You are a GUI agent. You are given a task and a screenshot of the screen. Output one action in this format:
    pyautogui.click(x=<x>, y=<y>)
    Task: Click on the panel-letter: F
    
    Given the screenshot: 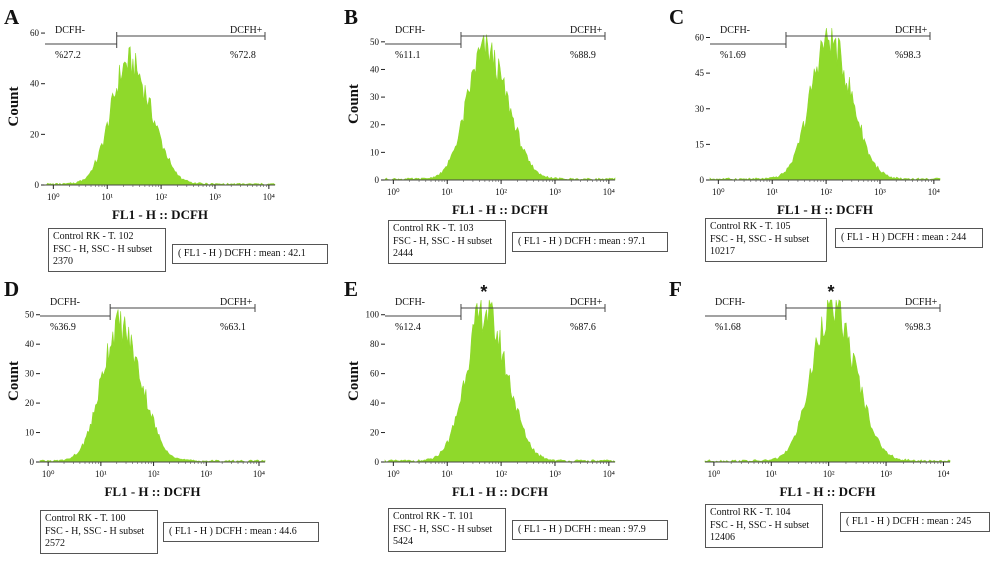 What is the action you would take?
    pyautogui.click(x=675, y=289)
    